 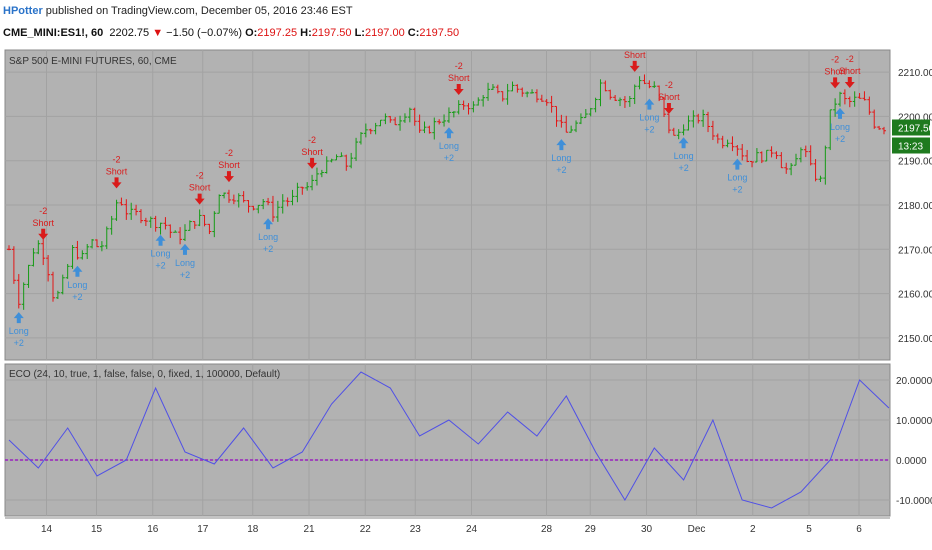 I want to click on open-value: 2197.25, so click(x=277, y=33).